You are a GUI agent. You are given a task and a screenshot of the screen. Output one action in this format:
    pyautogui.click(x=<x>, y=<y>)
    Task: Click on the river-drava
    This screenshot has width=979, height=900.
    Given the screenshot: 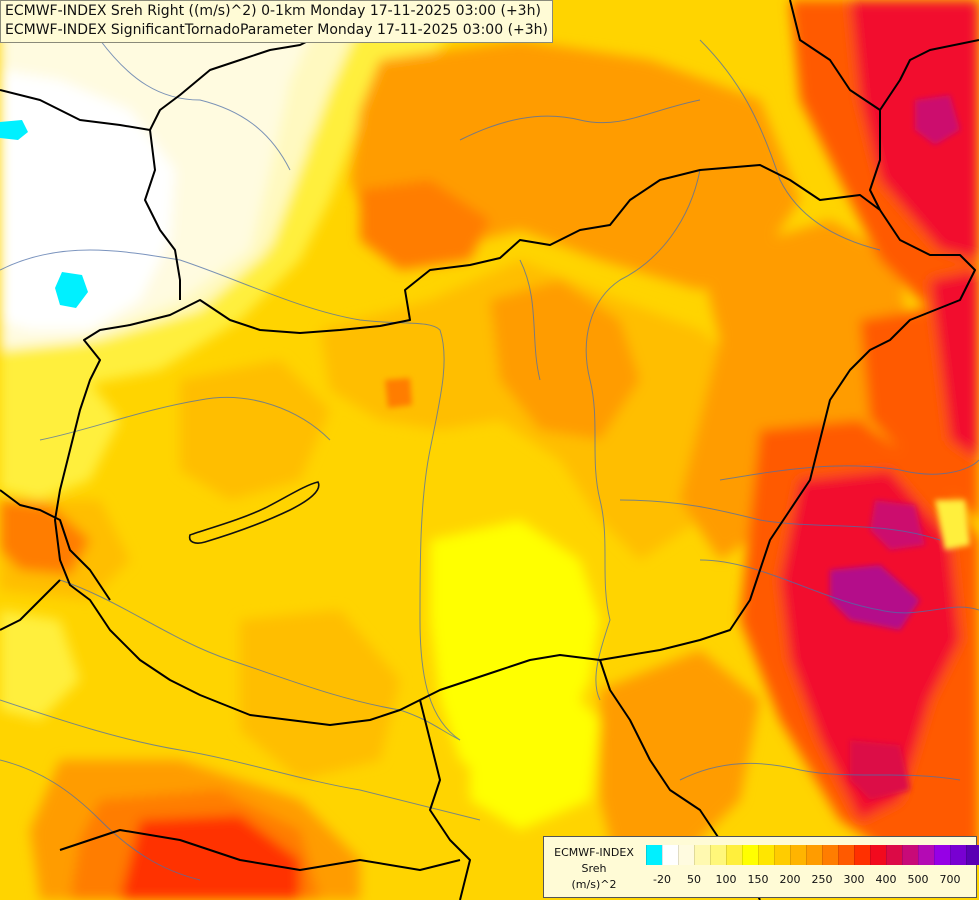 What is the action you would take?
    pyautogui.click(x=260, y=660)
    